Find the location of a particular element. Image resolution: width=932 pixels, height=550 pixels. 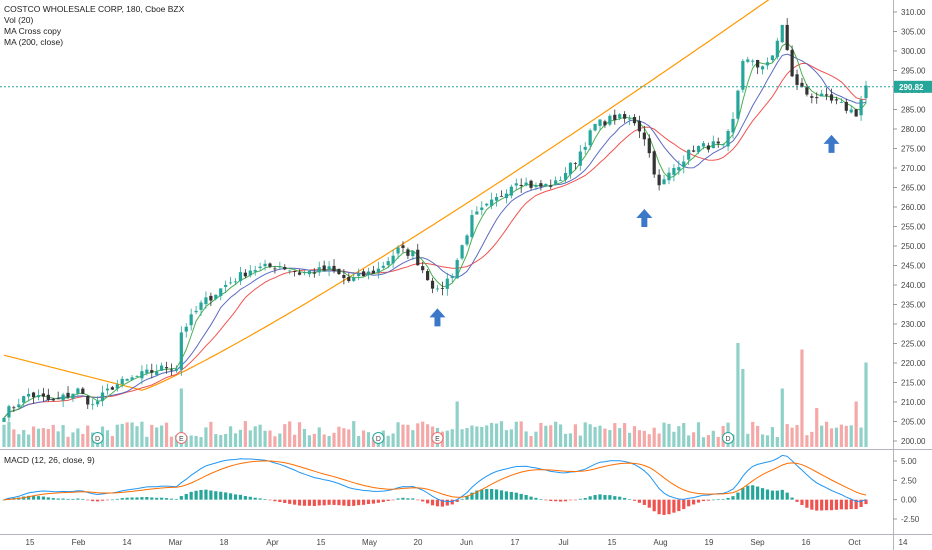

time-axis-label: Apr is located at coordinates (272, 542).